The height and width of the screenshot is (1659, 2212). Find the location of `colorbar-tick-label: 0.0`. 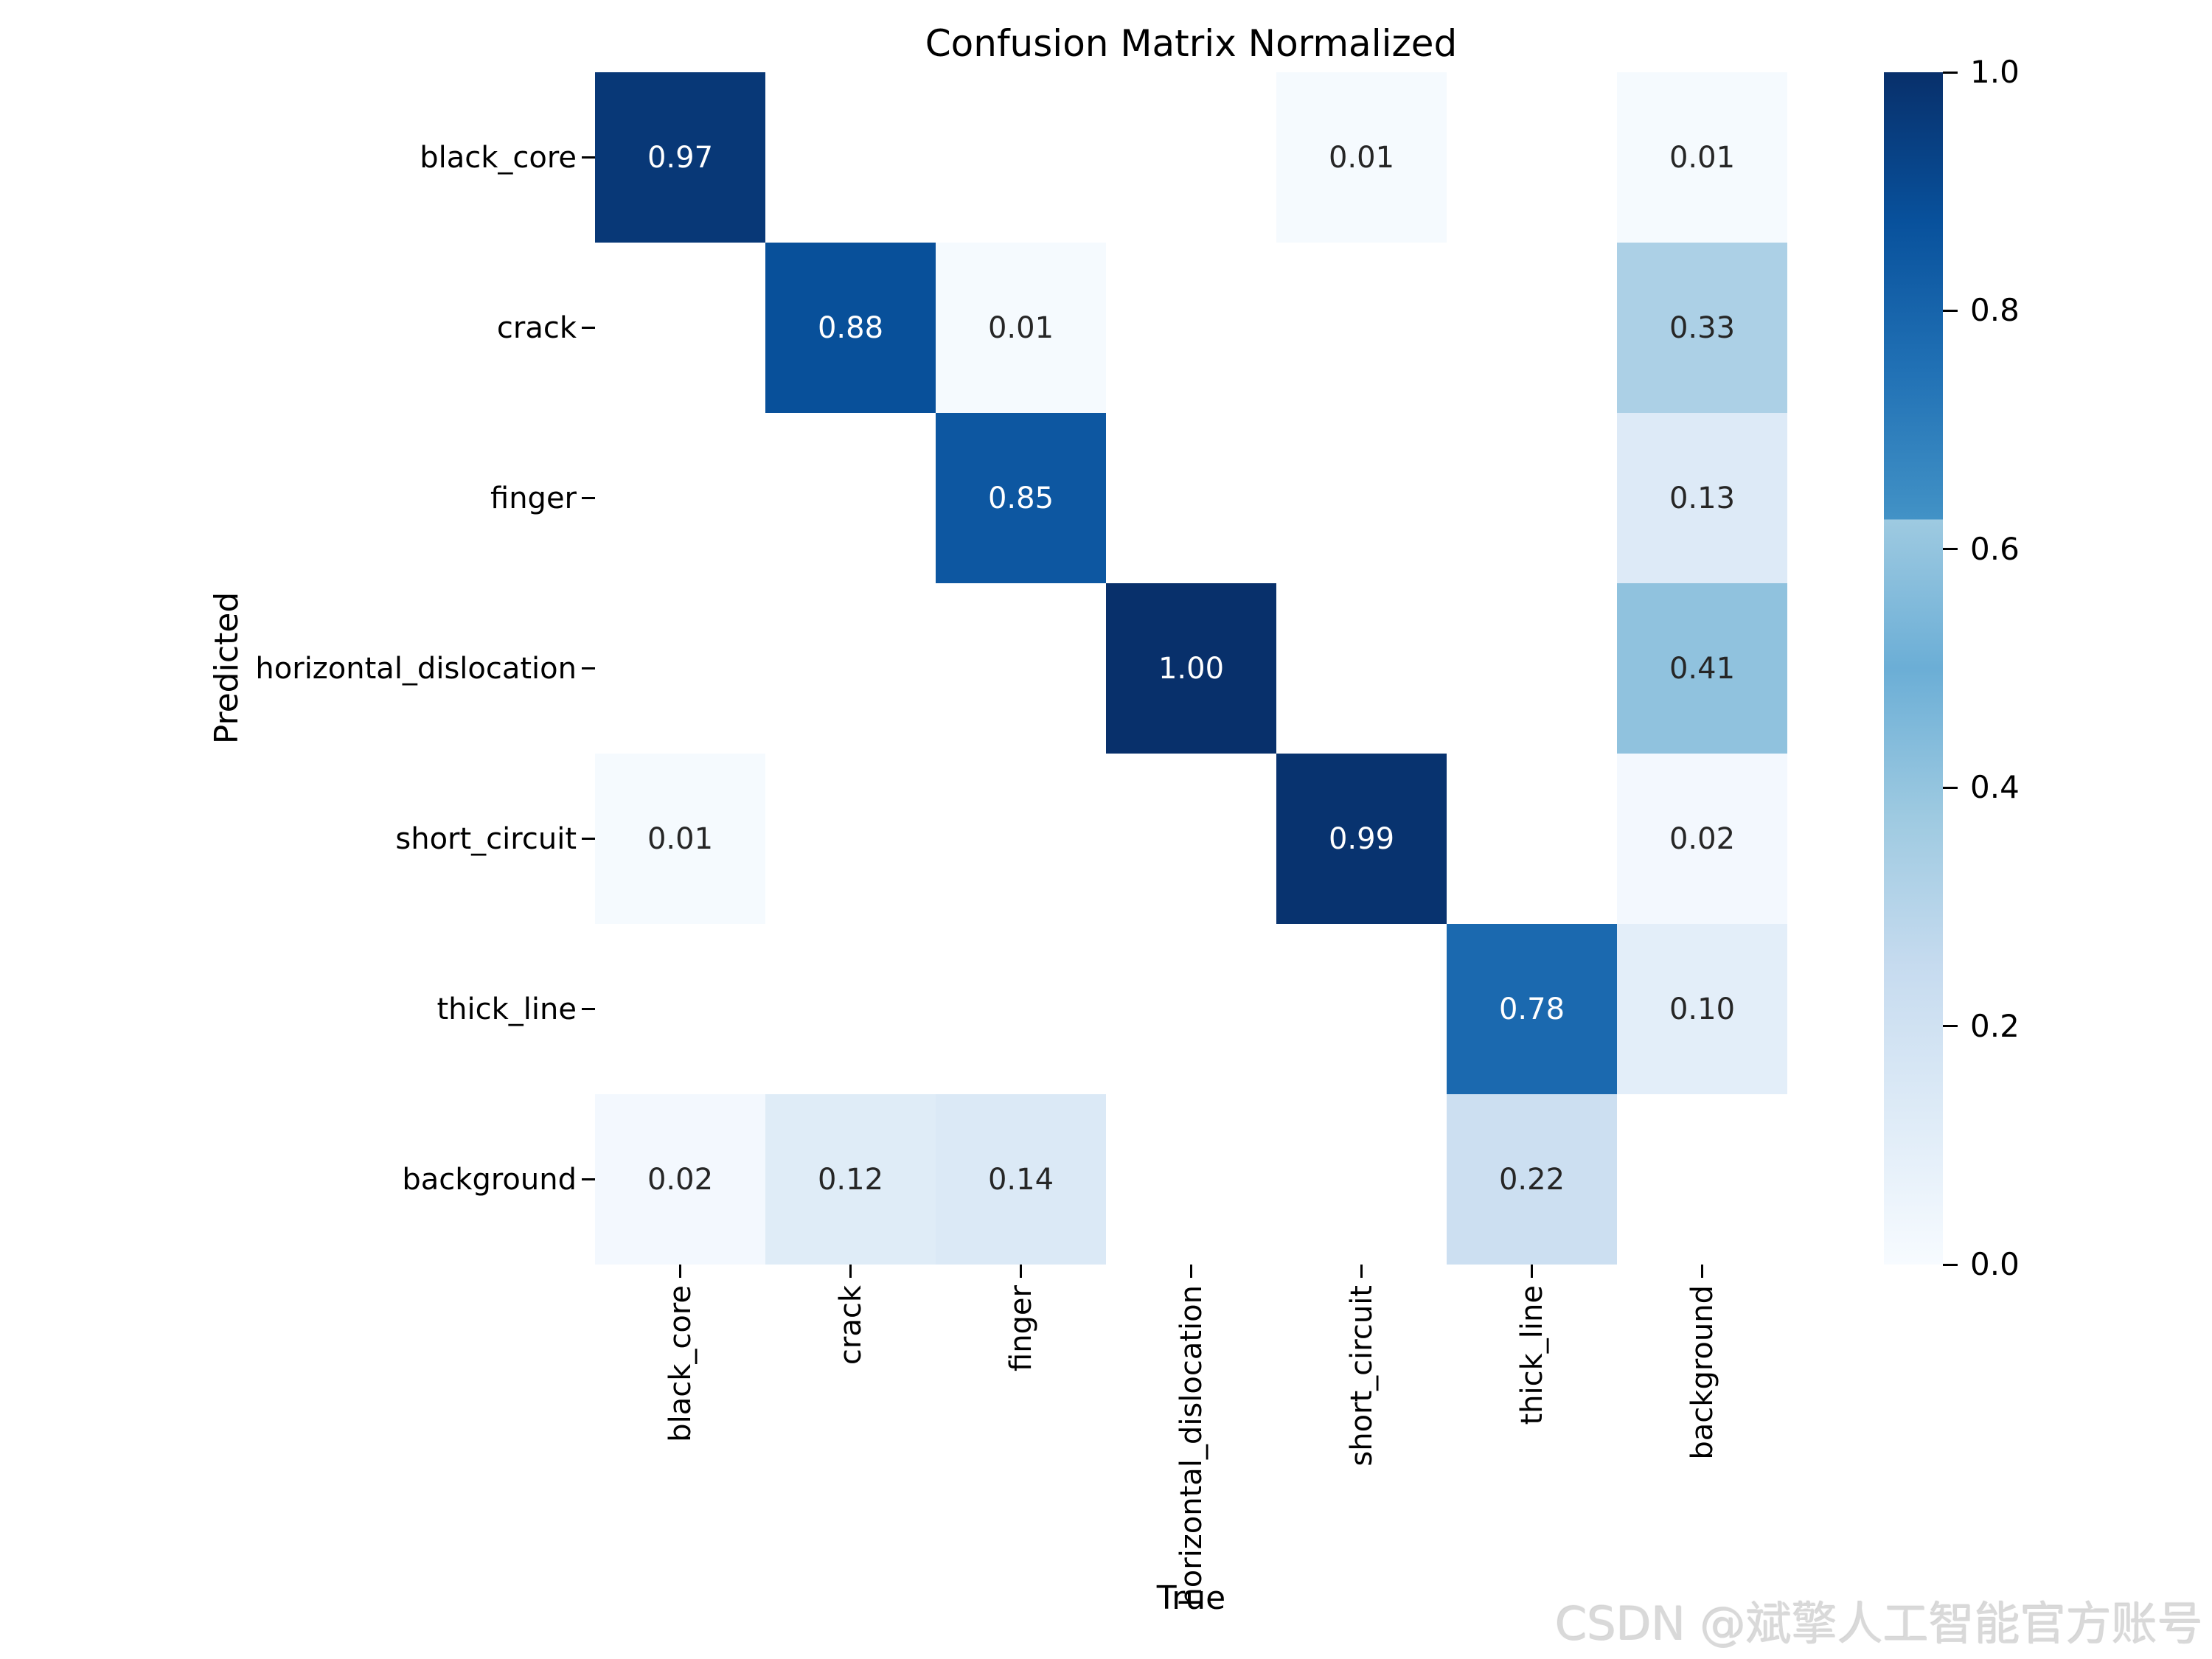

colorbar-tick-label: 0.0 is located at coordinates (1995, 1264).